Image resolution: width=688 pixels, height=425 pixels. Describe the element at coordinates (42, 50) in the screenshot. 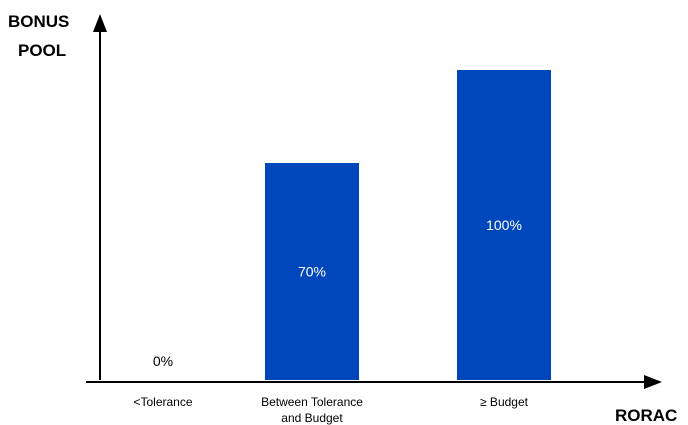

I see `y-axis-title-line-2: POOL` at that location.